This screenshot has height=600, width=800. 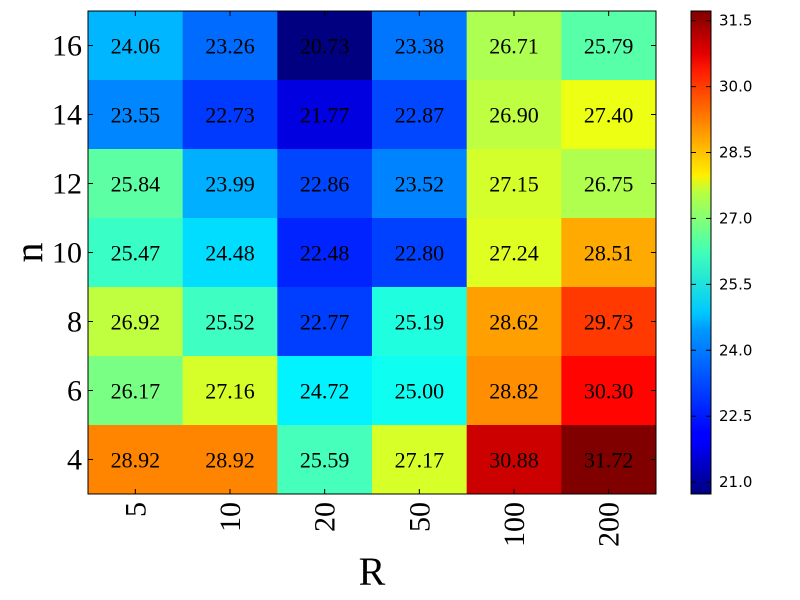 I want to click on cell-value-label: 25.00, so click(x=420, y=391).